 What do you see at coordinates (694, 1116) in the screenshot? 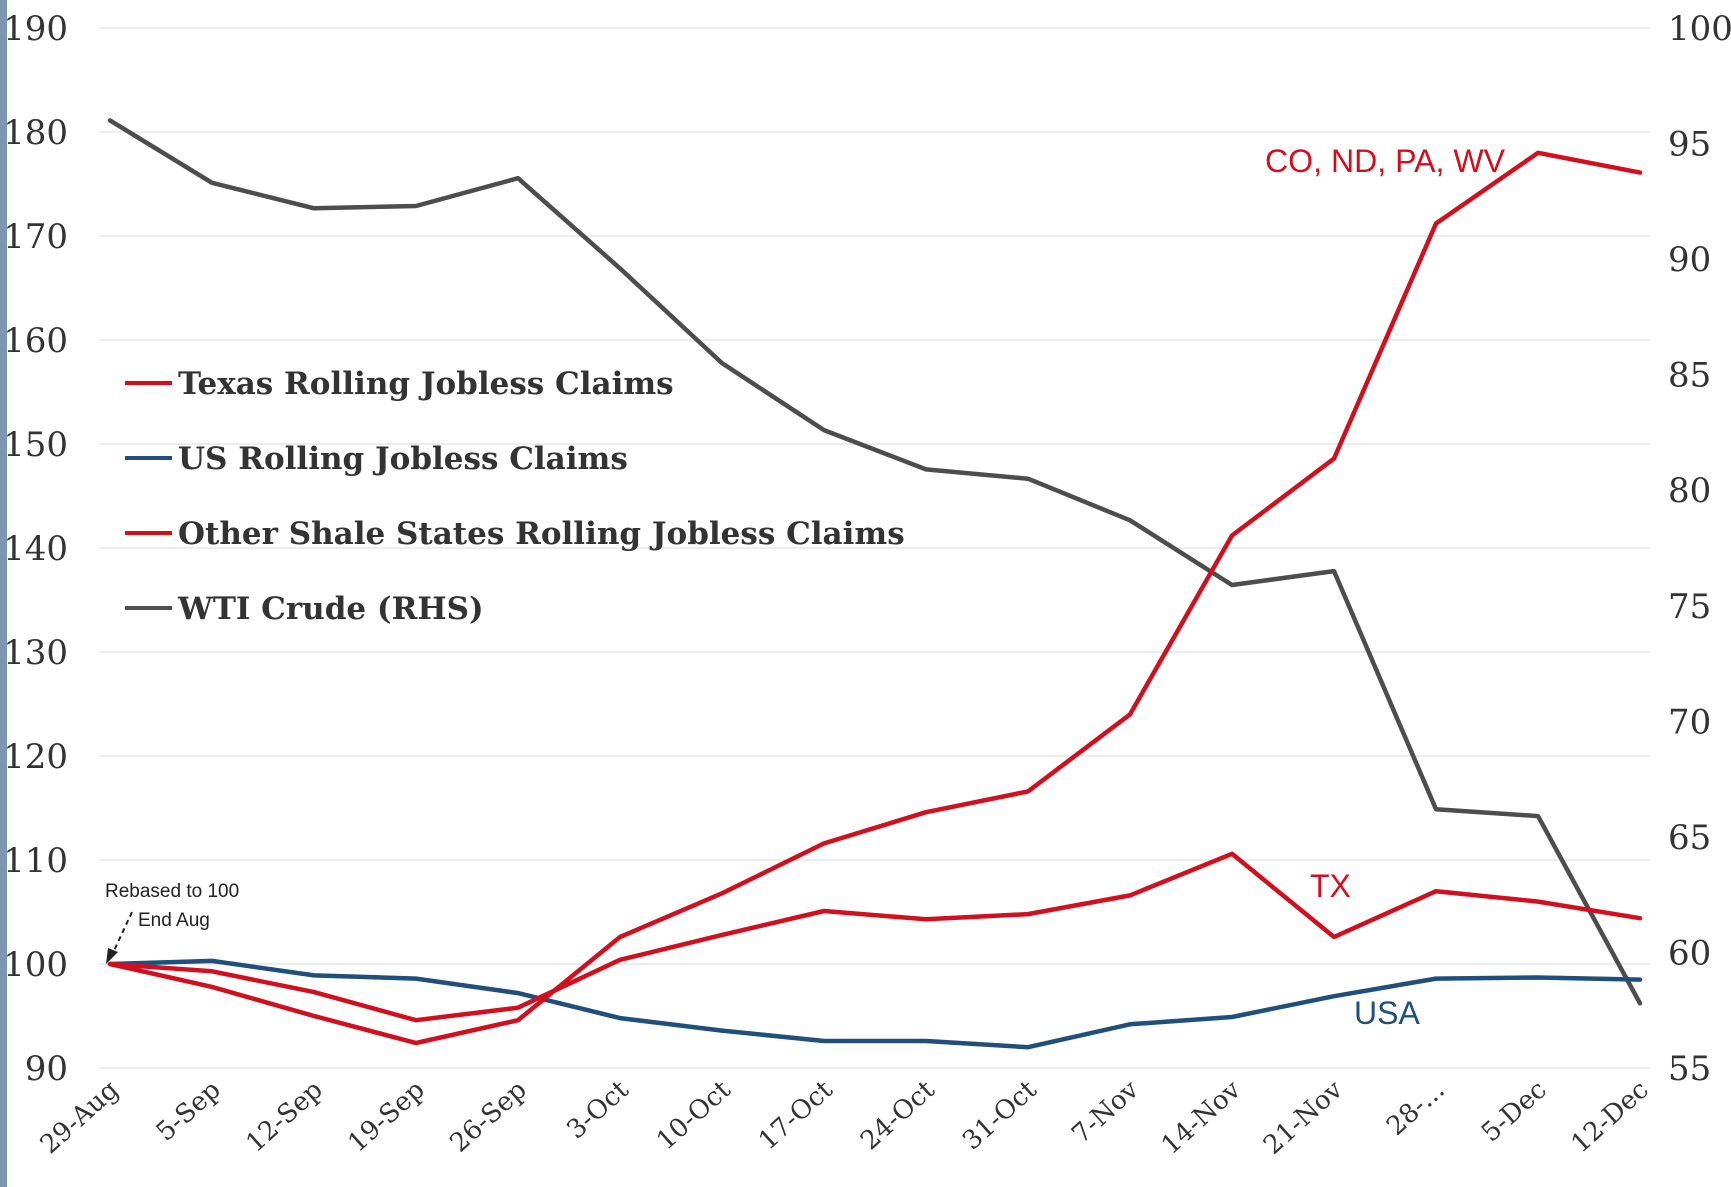
I see `x-tick-label: 10-Oct` at bounding box center [694, 1116].